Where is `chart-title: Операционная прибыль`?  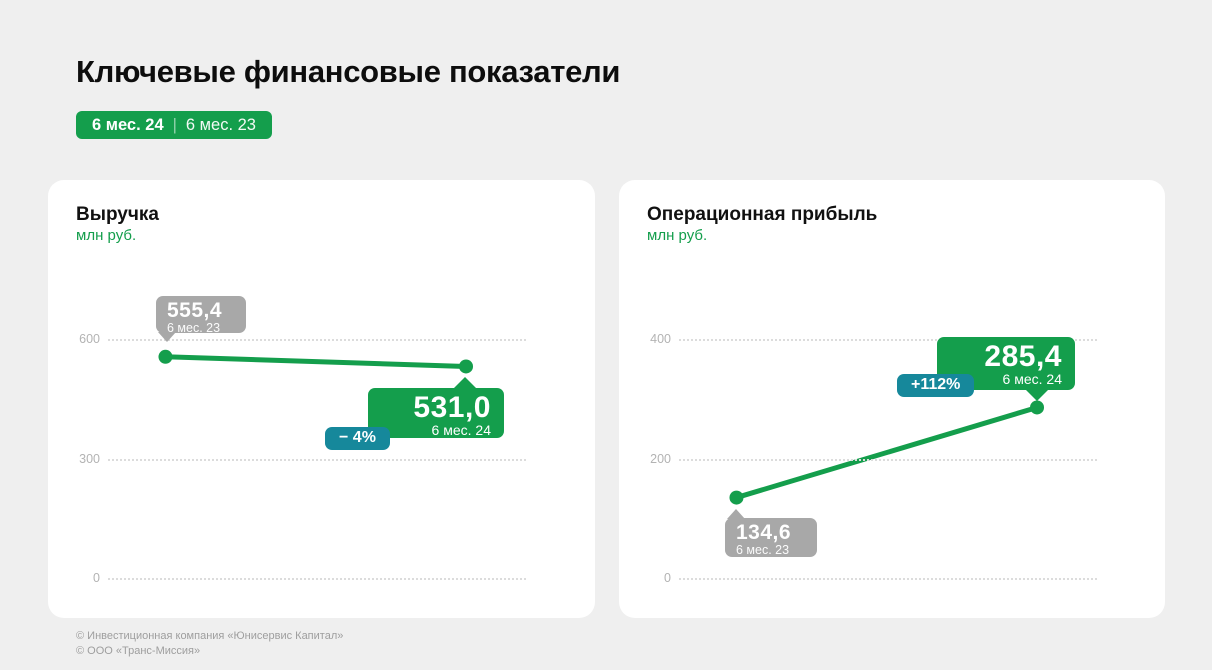 chart-title: Операционная прибыль is located at coordinates (762, 214).